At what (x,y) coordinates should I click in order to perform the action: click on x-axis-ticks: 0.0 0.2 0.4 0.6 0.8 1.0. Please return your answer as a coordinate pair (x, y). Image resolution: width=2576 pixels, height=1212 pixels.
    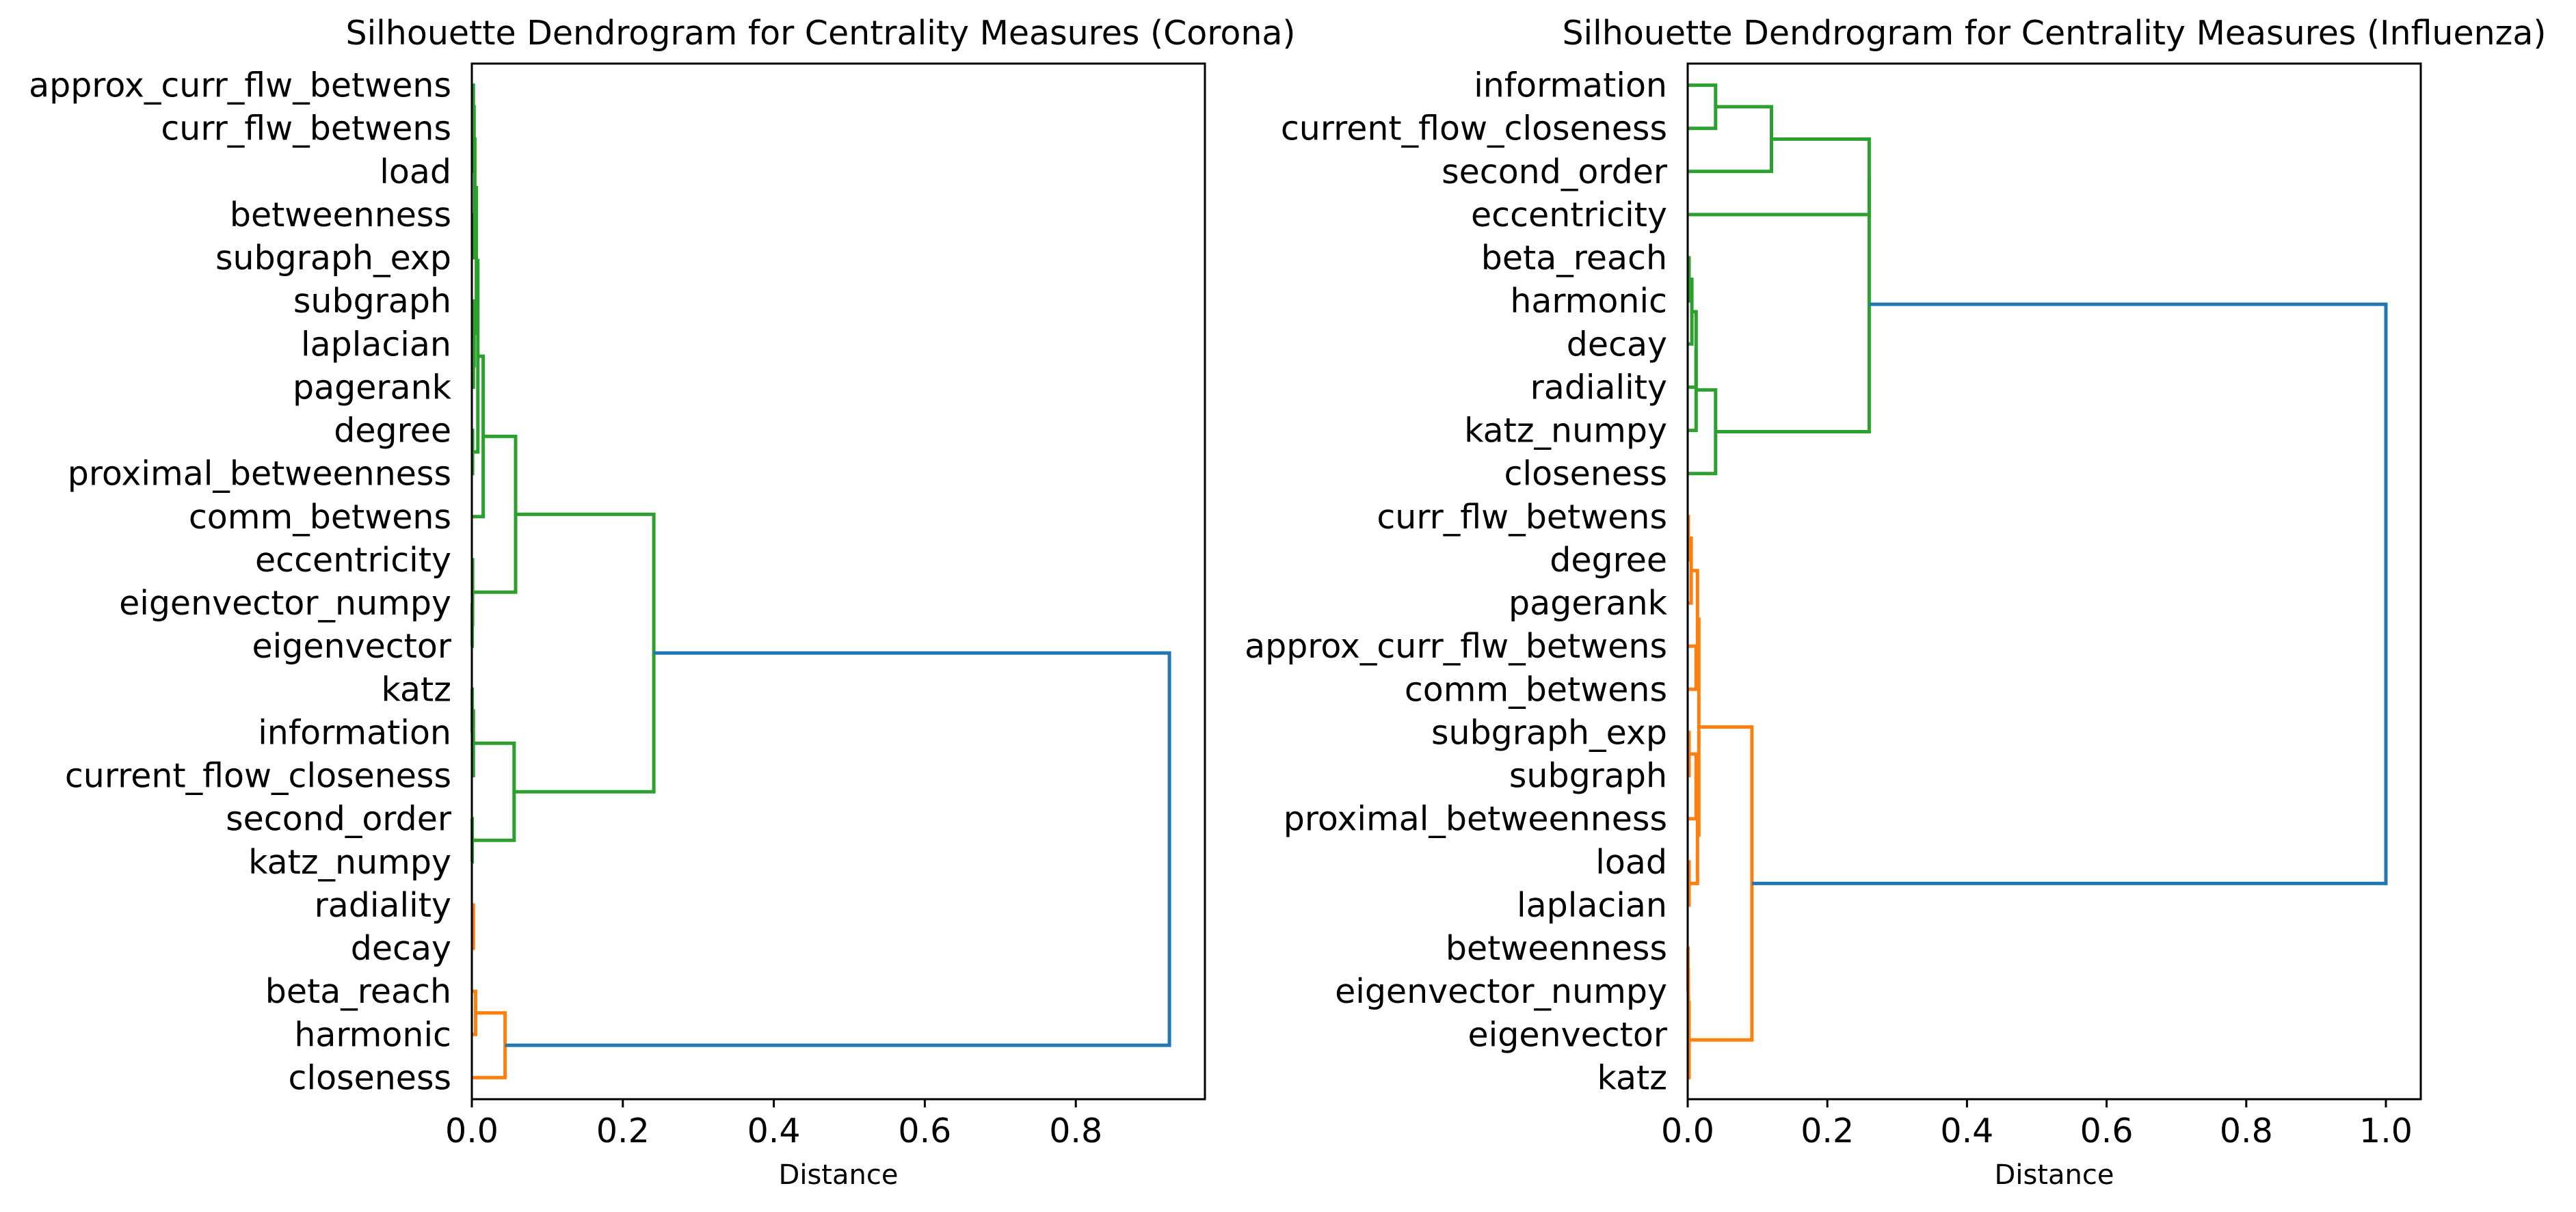
    Looking at the image, I should click on (2037, 1124).